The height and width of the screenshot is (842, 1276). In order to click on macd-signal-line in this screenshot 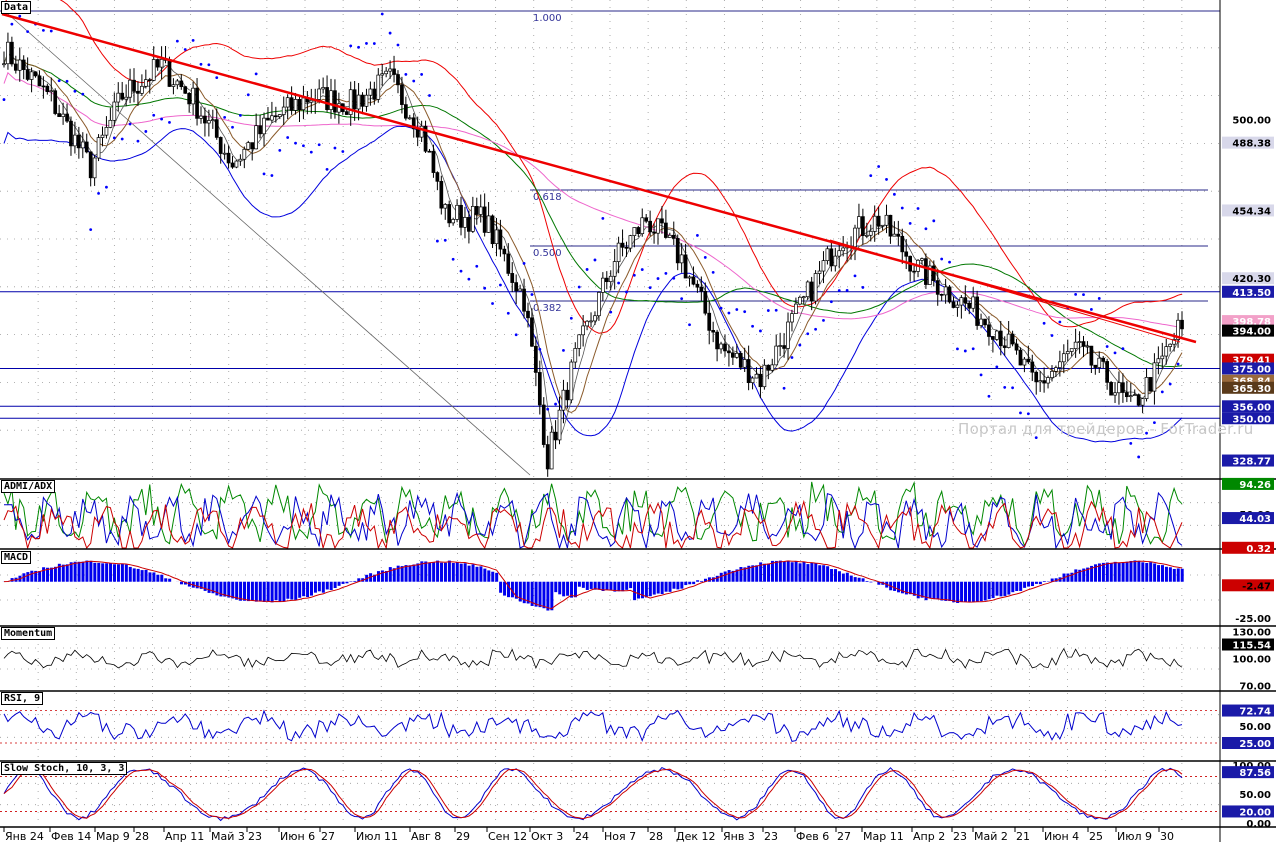, I will do `click(593, 585)`.